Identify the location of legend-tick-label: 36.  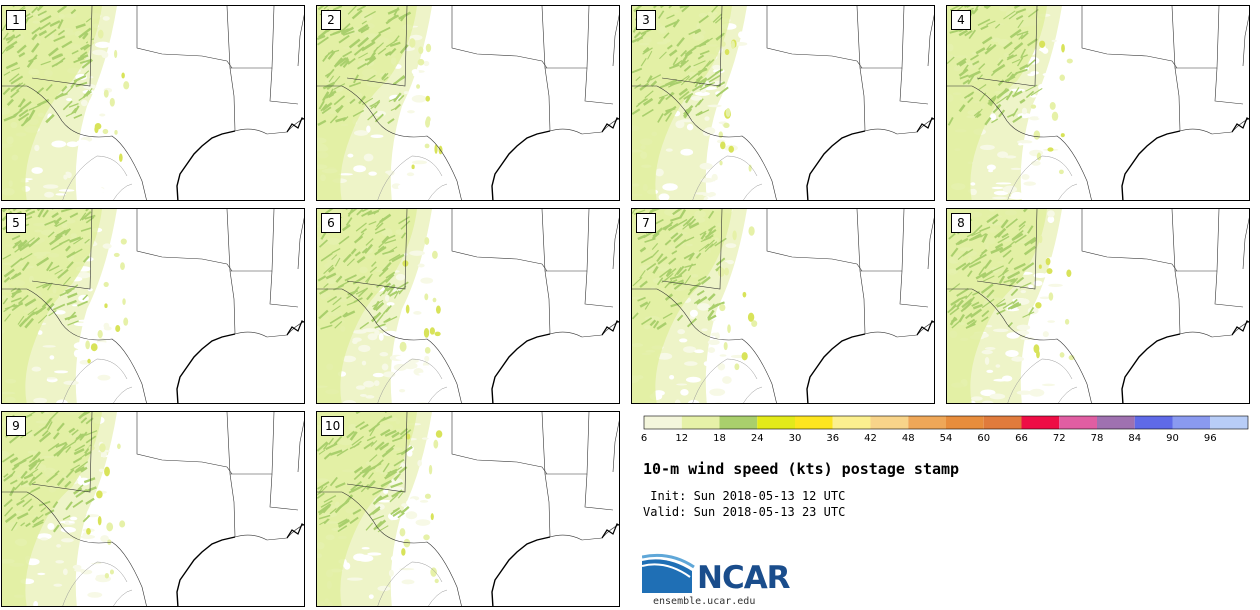
(833, 438).